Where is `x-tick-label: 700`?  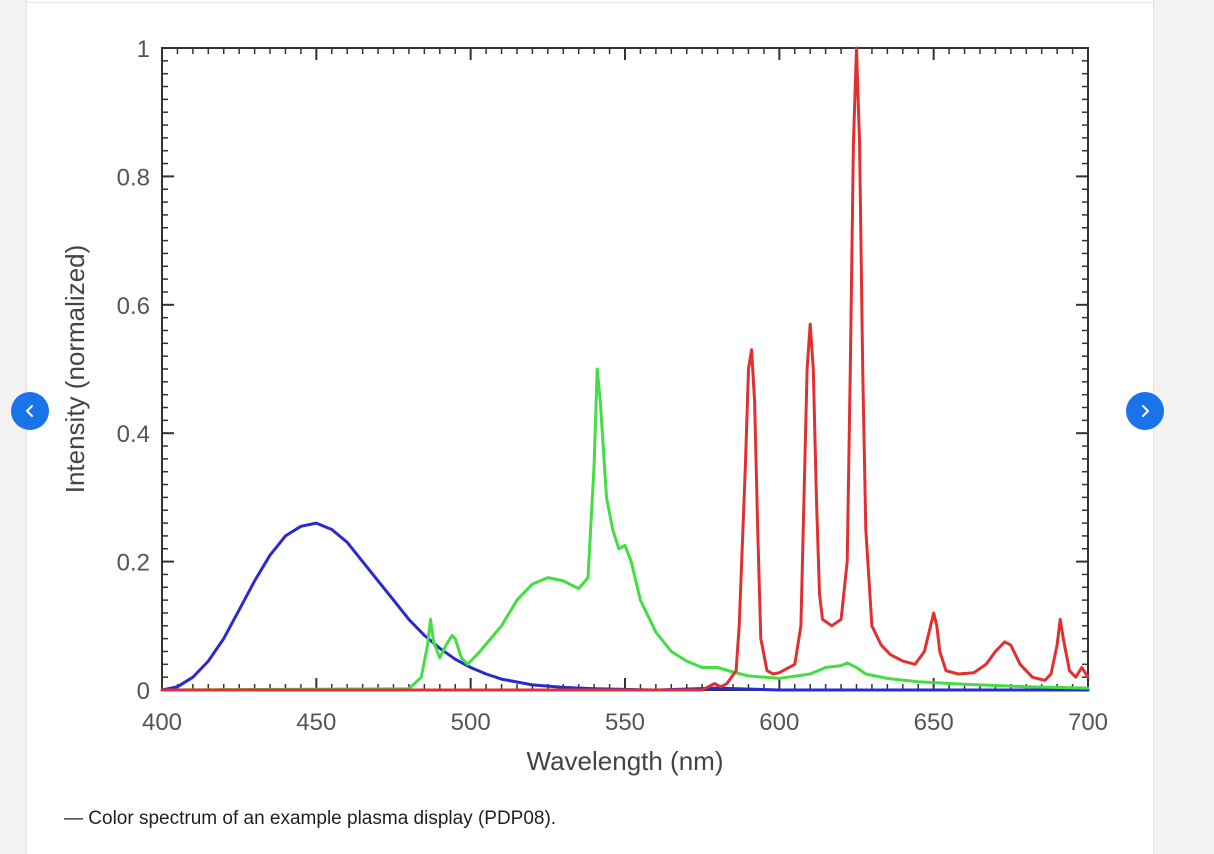
x-tick-label: 700 is located at coordinates (1088, 722).